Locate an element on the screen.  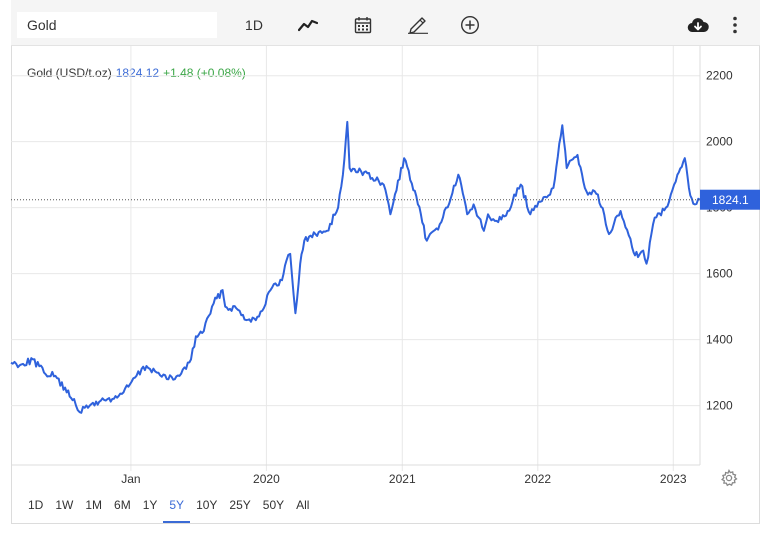
legend-last-price: 1824.12 is located at coordinates (137, 73).